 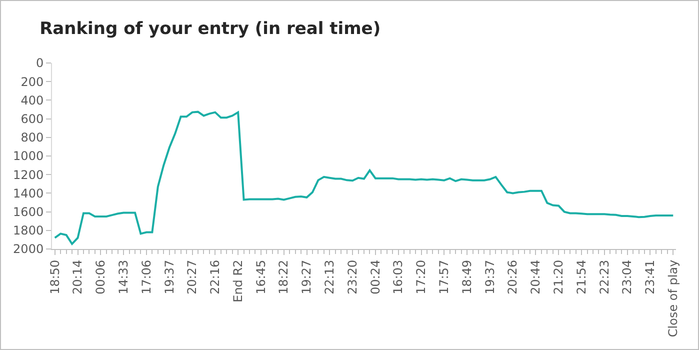 I want to click on x-tick-label: 22:23, so click(x=604, y=277).